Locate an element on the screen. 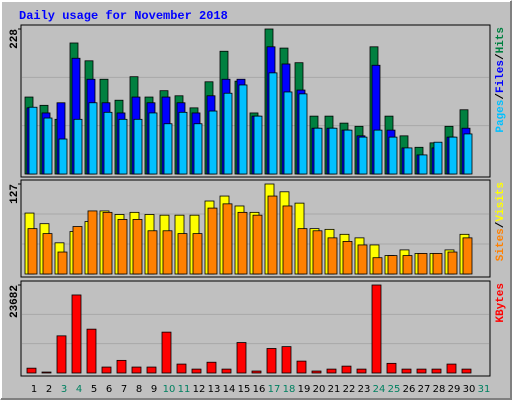 This screenshot has height=400, width=512. x-tick-label: 11 is located at coordinates (184, 389).